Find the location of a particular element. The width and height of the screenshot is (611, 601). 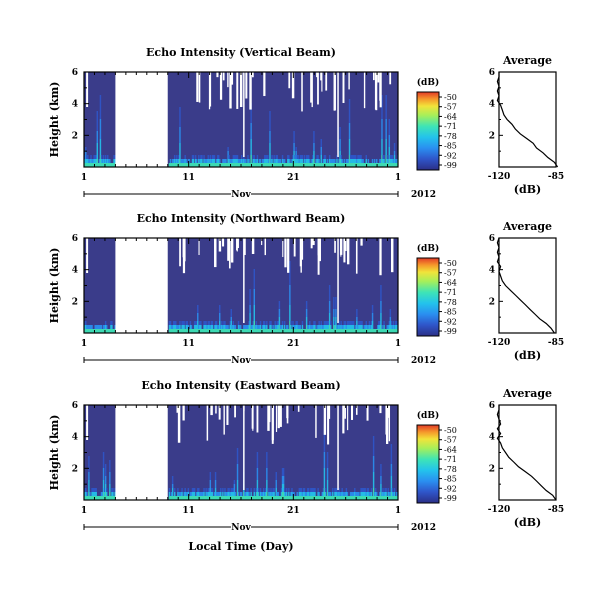

average-y-tick-label: 4 is located at coordinates (492, 438).